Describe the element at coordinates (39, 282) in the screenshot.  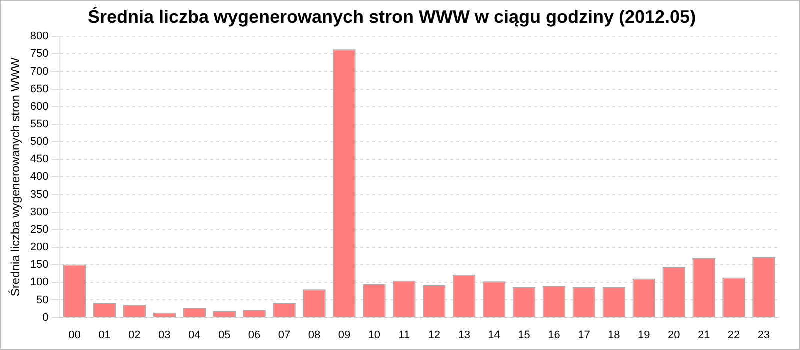
I see `y-tick-label: 100` at that location.